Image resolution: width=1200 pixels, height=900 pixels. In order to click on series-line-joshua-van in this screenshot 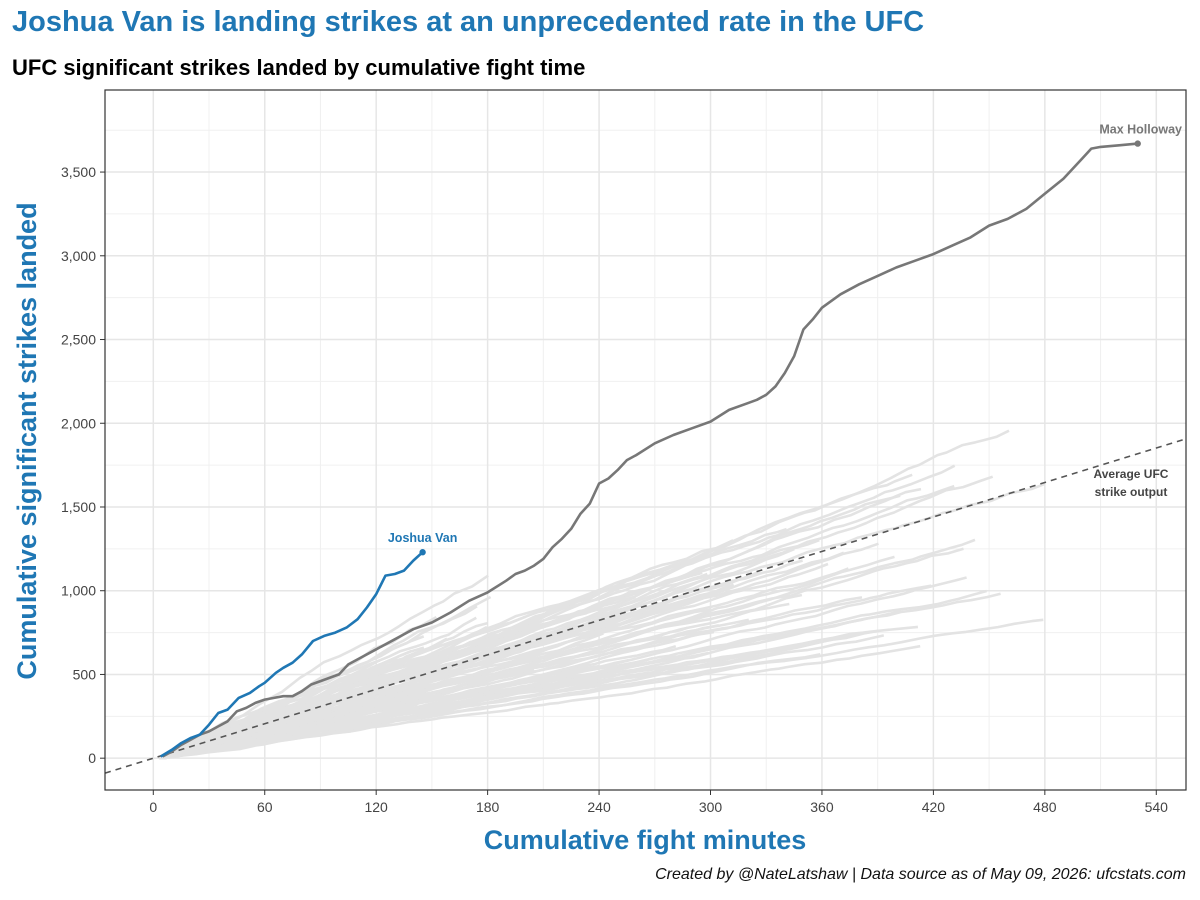, I will do `click(292, 654)`.